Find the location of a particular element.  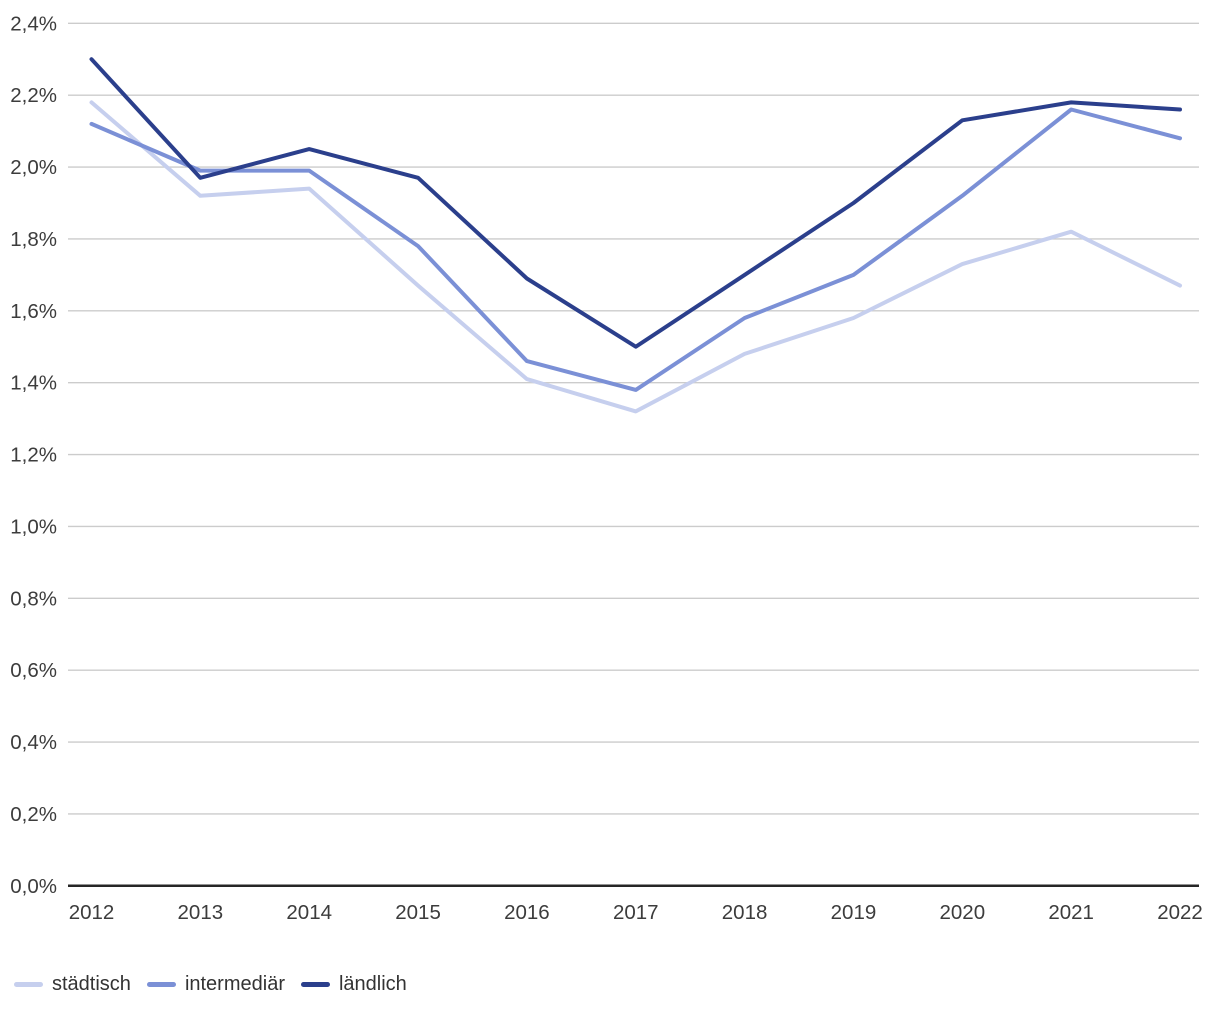

y-axis-tick-label: 1,2% is located at coordinates (33, 455).